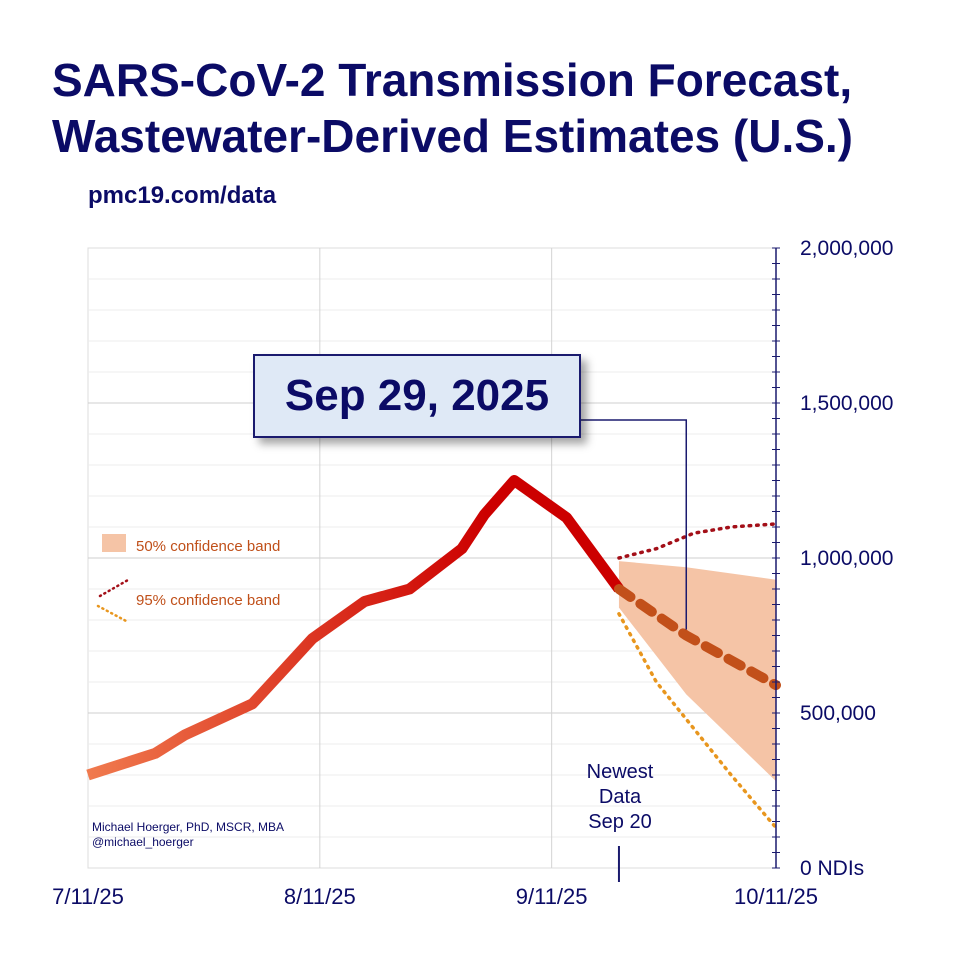 The image size is (960, 960). Describe the element at coordinates (838, 713) in the screenshot. I see `y-tick-label: 500,000` at that location.